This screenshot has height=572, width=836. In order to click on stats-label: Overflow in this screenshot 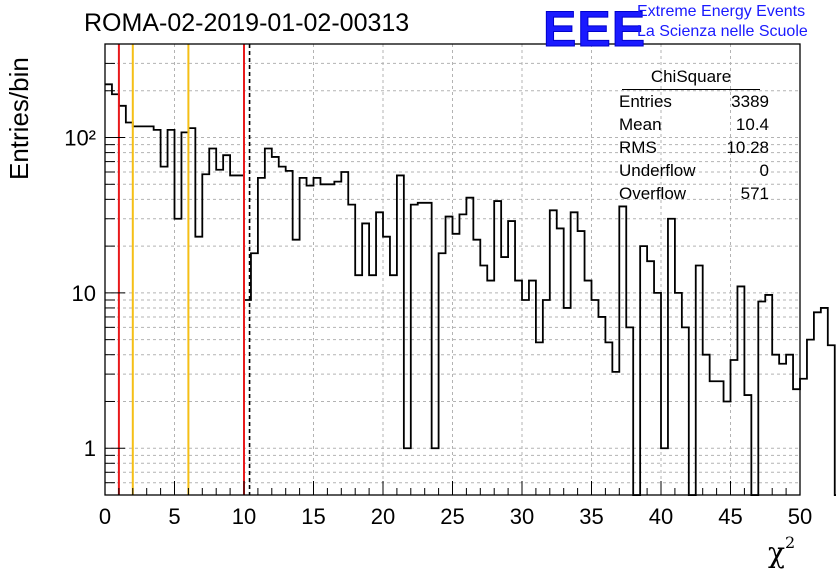, I will do `click(653, 193)`.